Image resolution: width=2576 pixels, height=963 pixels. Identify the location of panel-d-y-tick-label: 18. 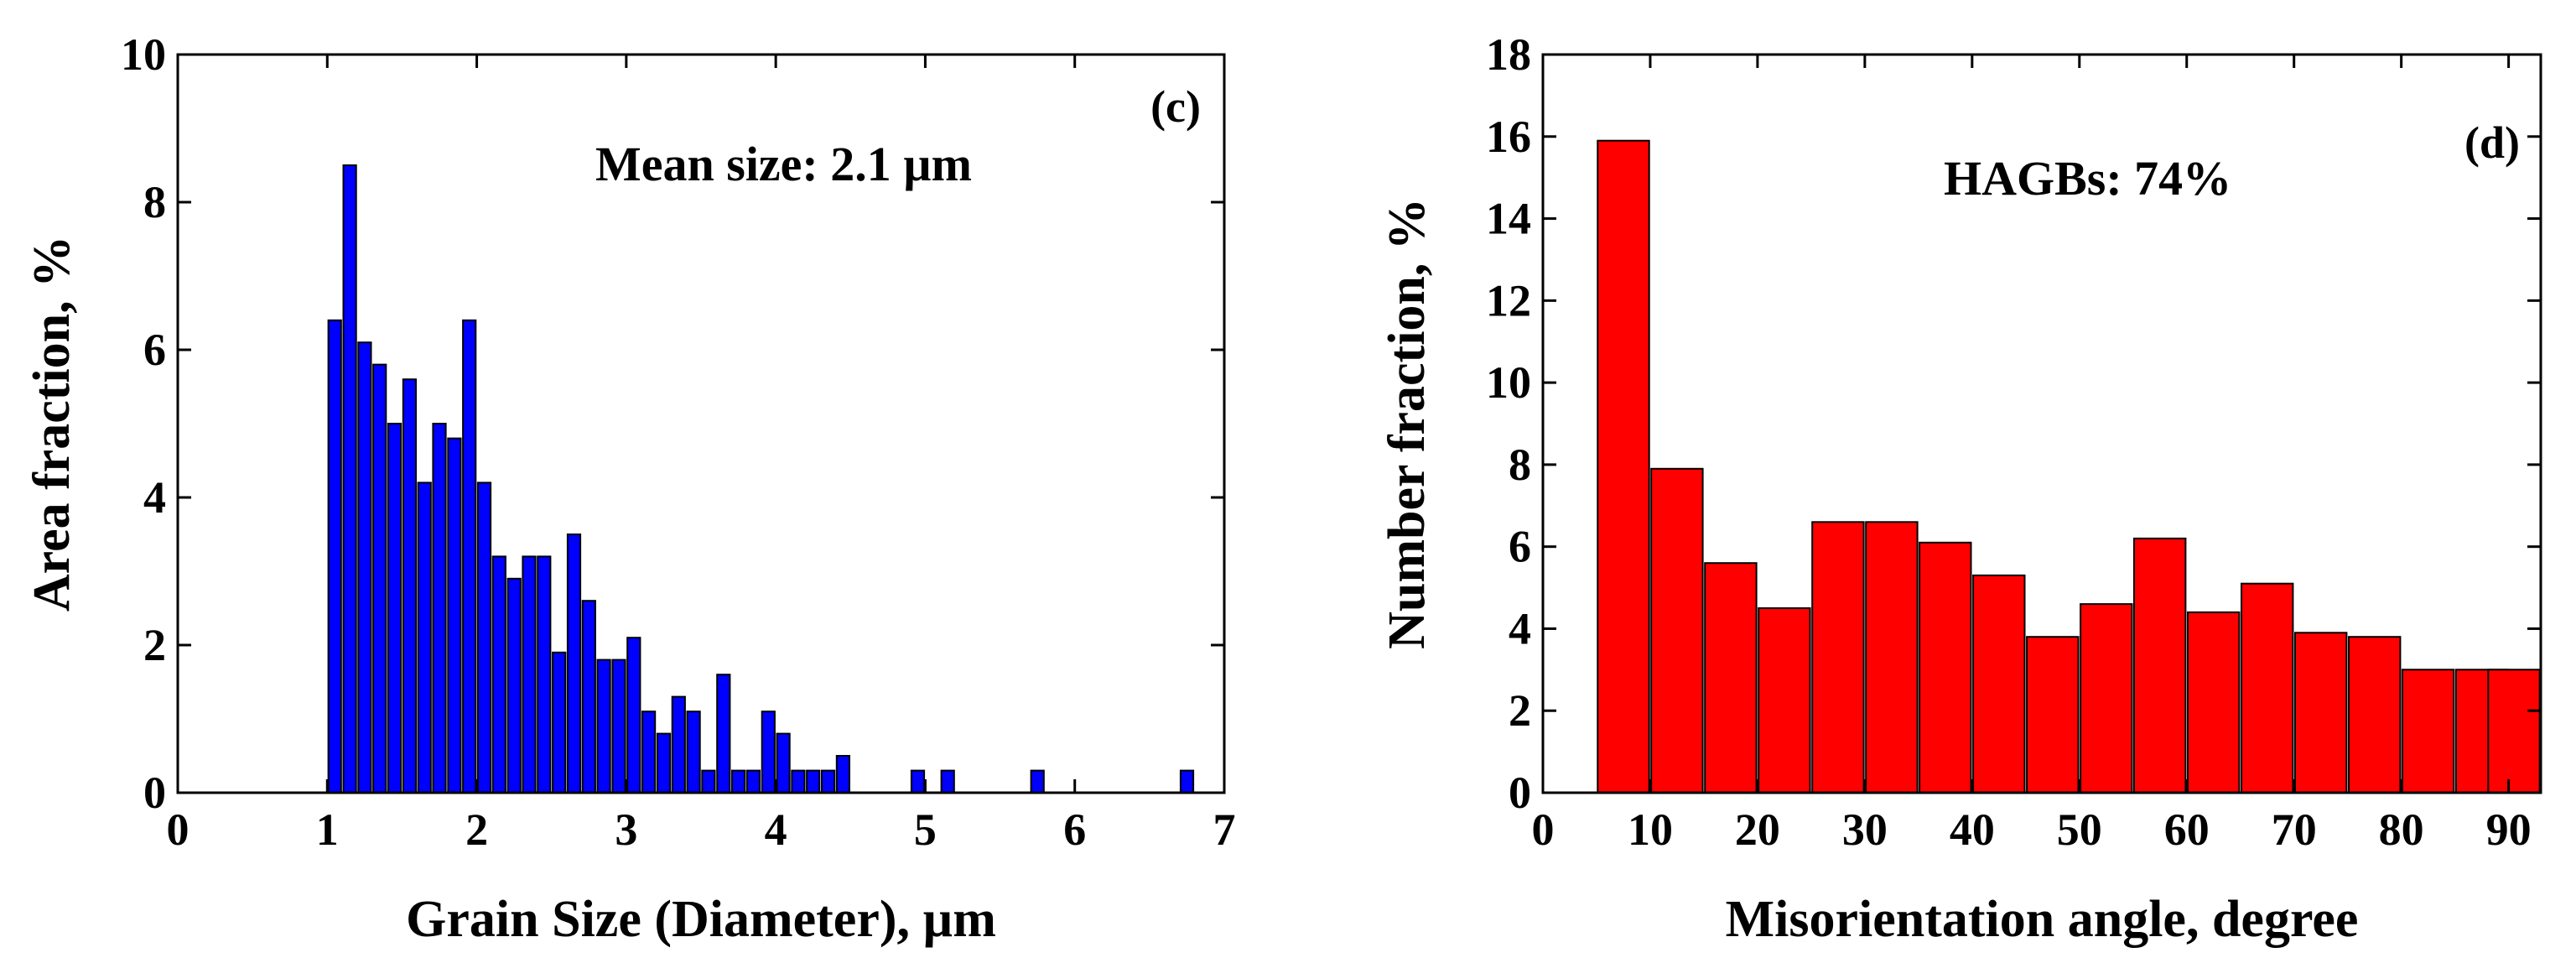
(1508, 55).